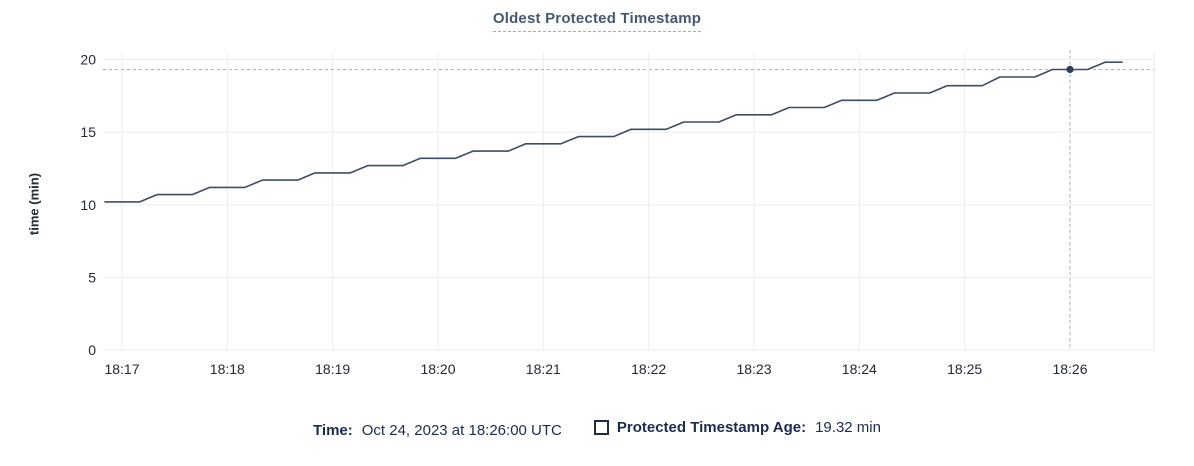 Image resolution: width=1194 pixels, height=466 pixels. What do you see at coordinates (92, 277) in the screenshot?
I see `y-tick-label: 5` at bounding box center [92, 277].